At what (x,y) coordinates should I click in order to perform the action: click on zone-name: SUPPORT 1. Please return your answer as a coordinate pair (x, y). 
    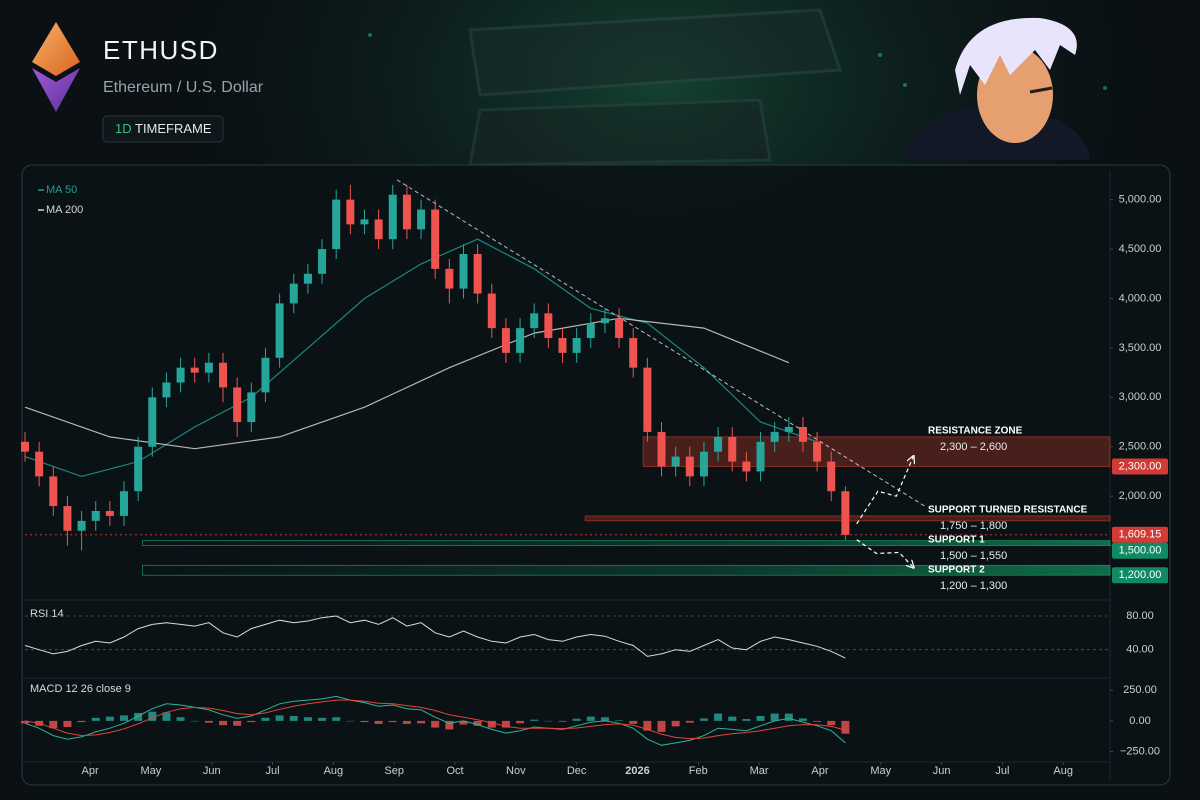
    Looking at the image, I should click on (956, 540).